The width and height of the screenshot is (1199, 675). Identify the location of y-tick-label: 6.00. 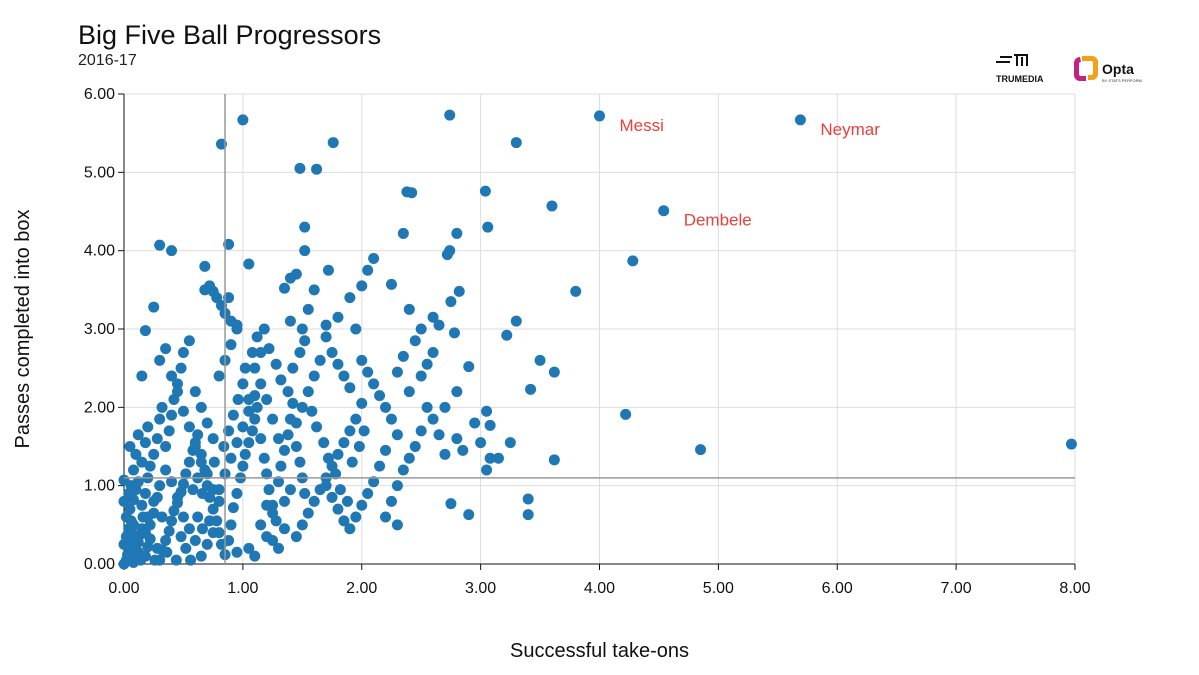
(99, 94).